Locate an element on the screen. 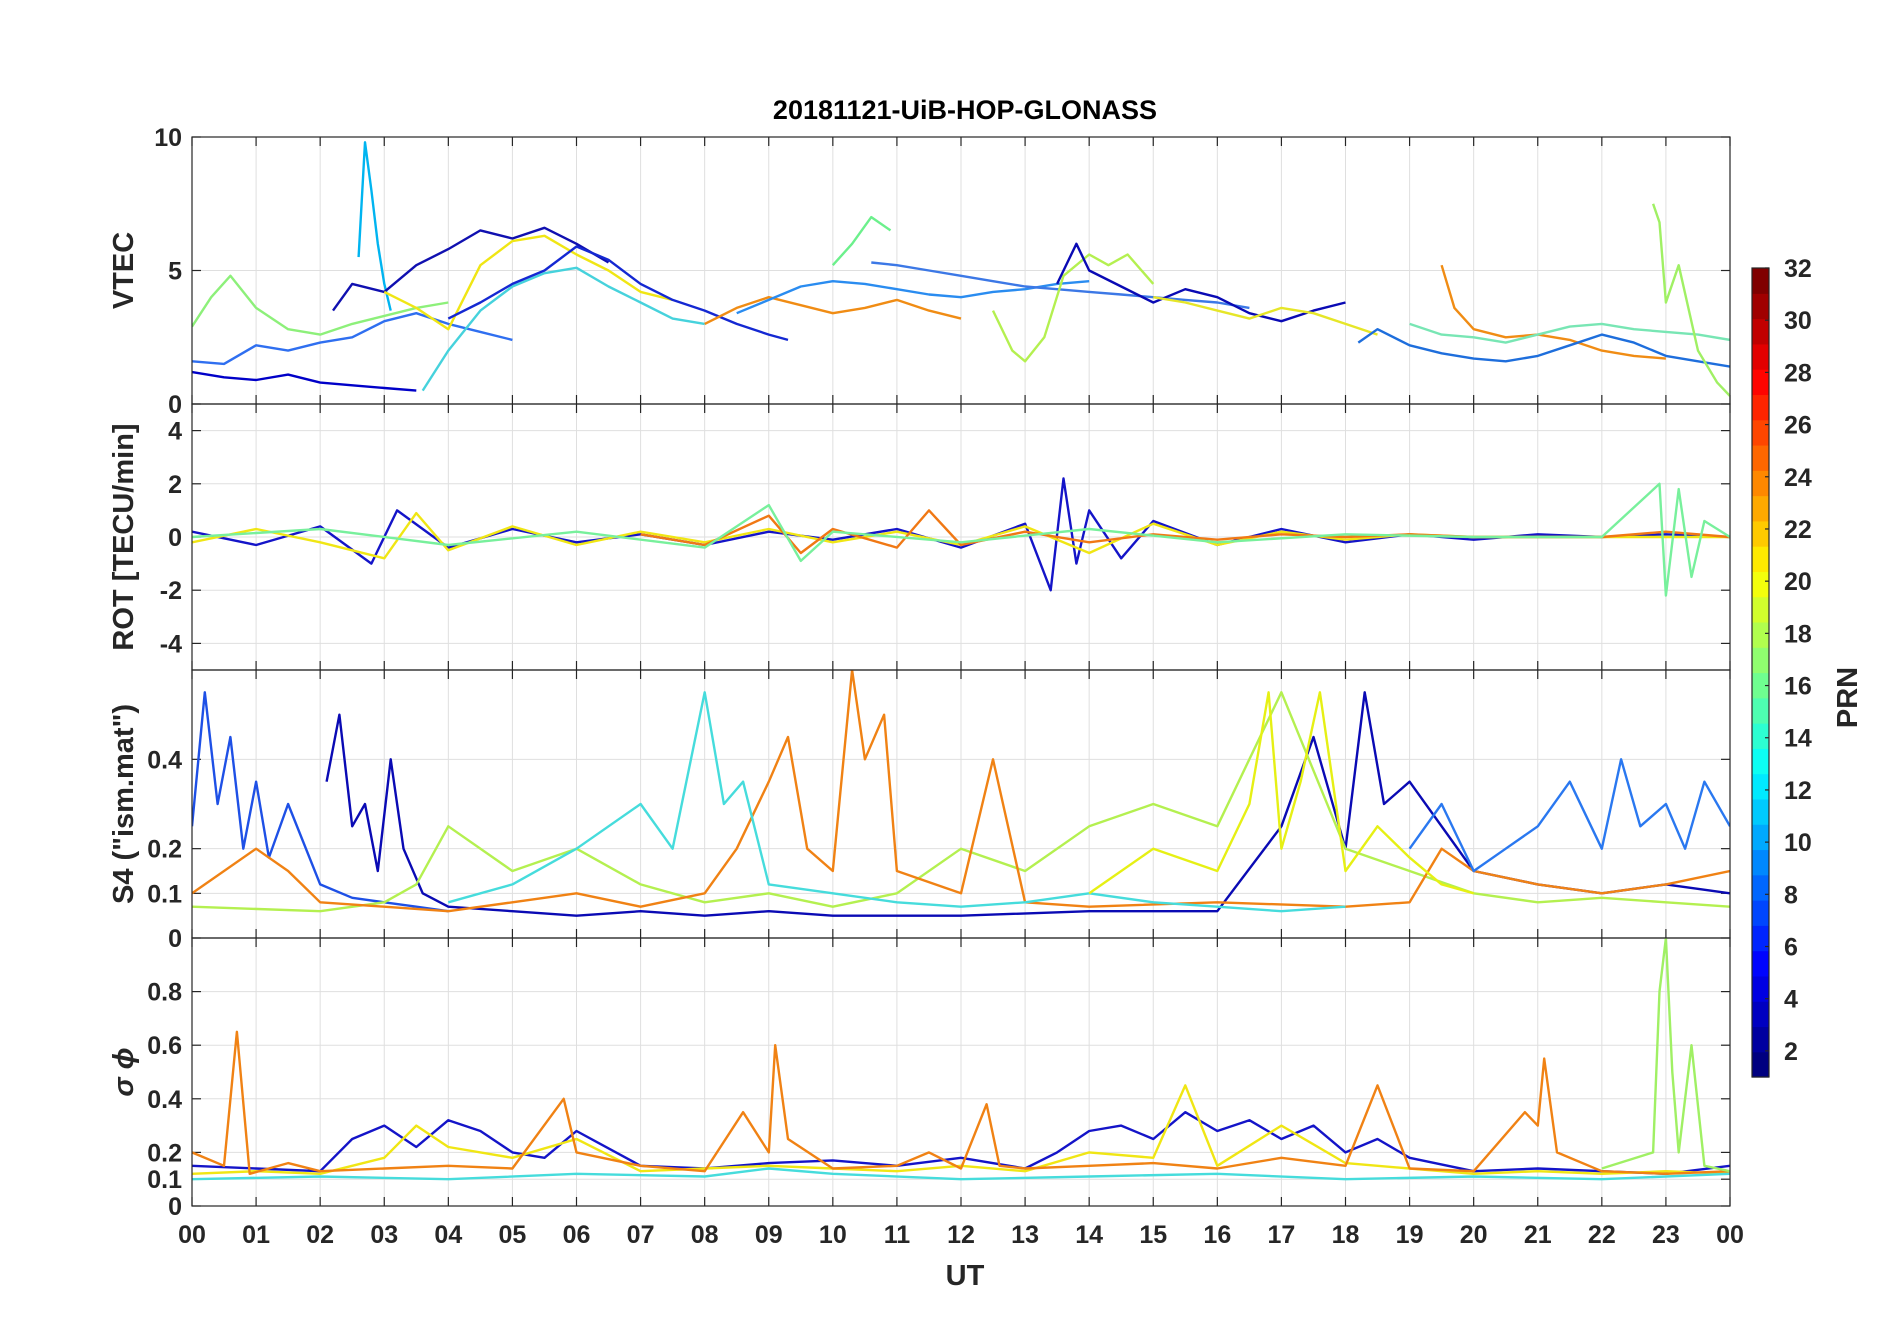 This screenshot has width=1902, height=1330. x-axis-title: UT is located at coordinates (965, 1276).